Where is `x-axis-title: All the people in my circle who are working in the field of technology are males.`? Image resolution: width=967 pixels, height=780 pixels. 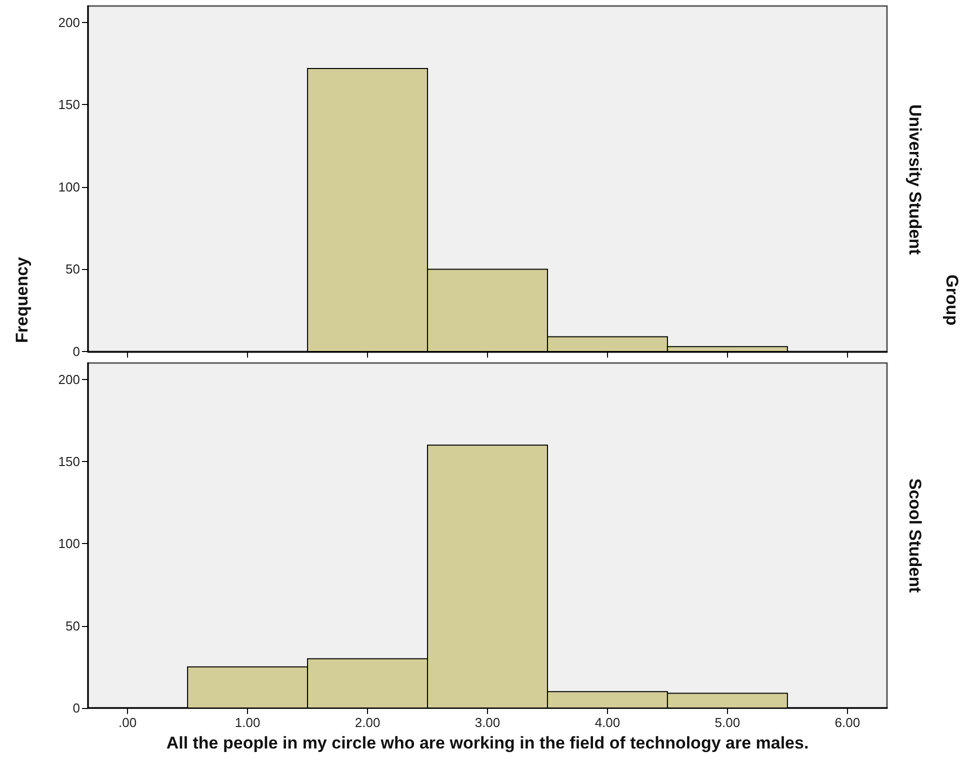
x-axis-title: All the people in my circle who are working in the field of technology are males. is located at coordinates (487, 742).